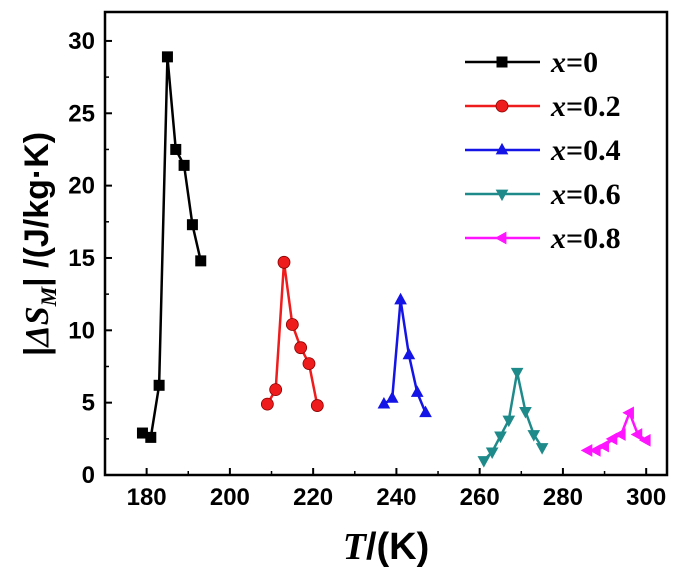  Describe the element at coordinates (543, 106) in the screenshot. I see `legend-item: x=0.2` at that location.